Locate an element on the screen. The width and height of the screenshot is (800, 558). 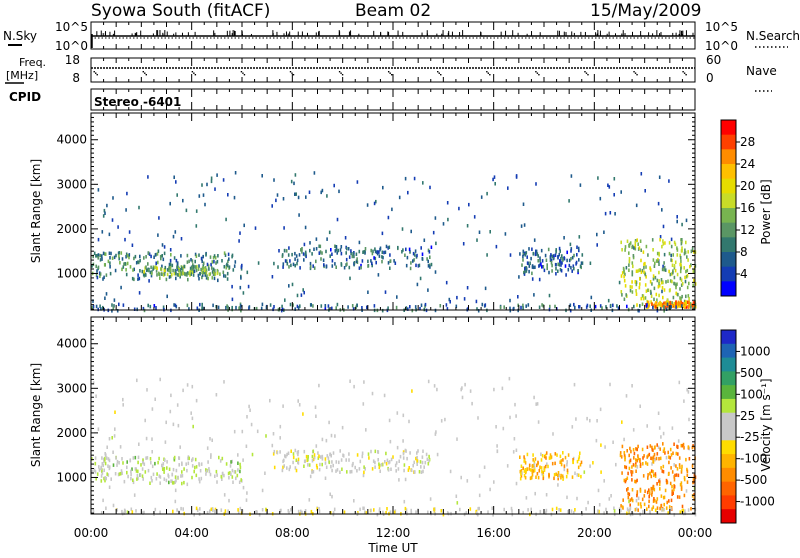
x-tick-label: 04:00 is located at coordinates (191, 533).